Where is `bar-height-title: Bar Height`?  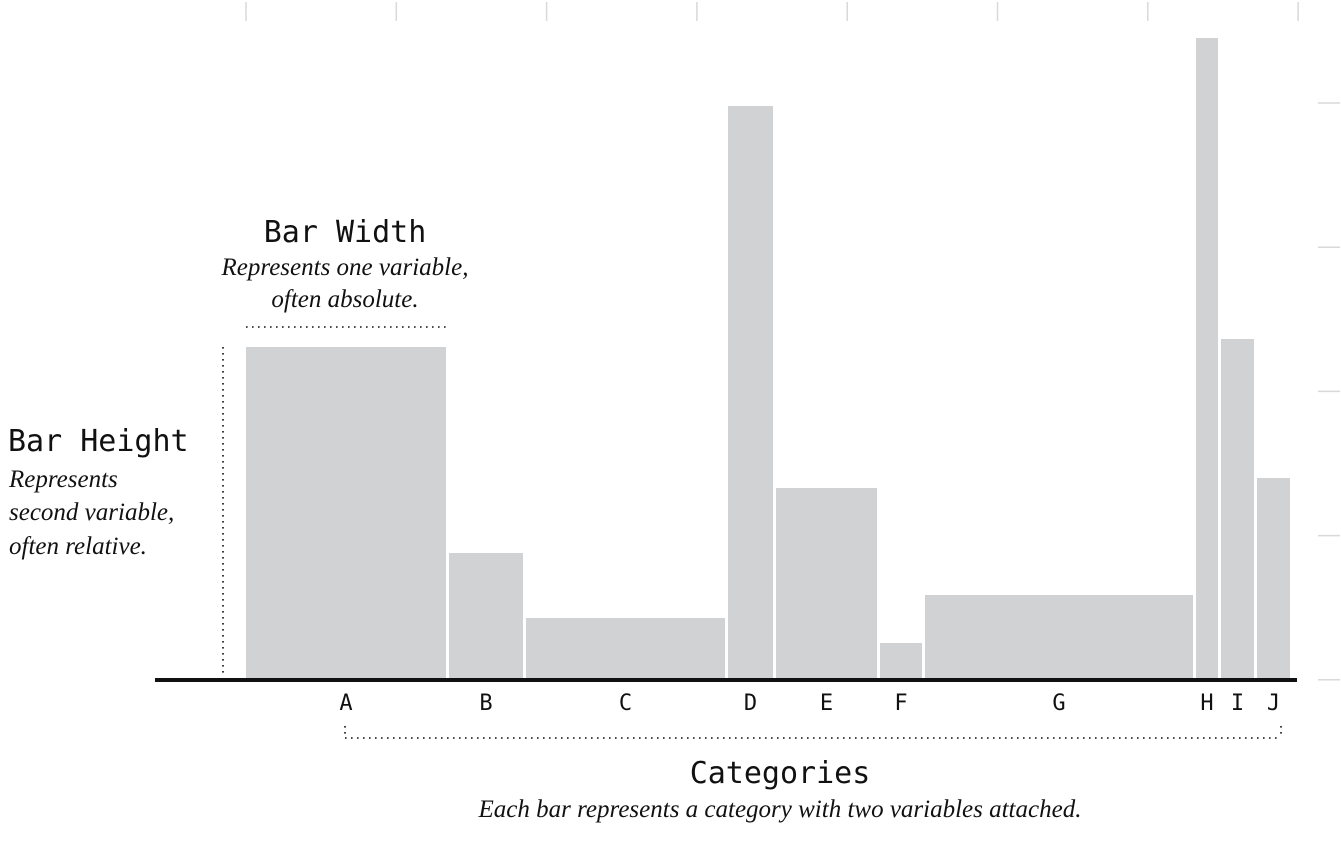 bar-height-title: Bar Height is located at coordinates (98, 441).